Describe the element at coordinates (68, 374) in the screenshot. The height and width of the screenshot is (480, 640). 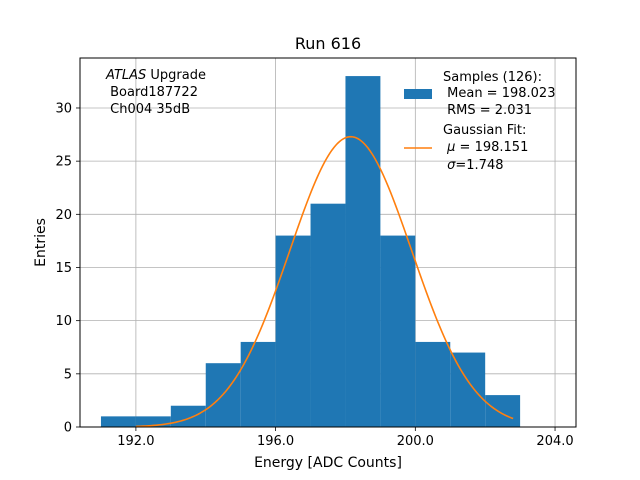
I see `y-tick-label: 5` at that location.